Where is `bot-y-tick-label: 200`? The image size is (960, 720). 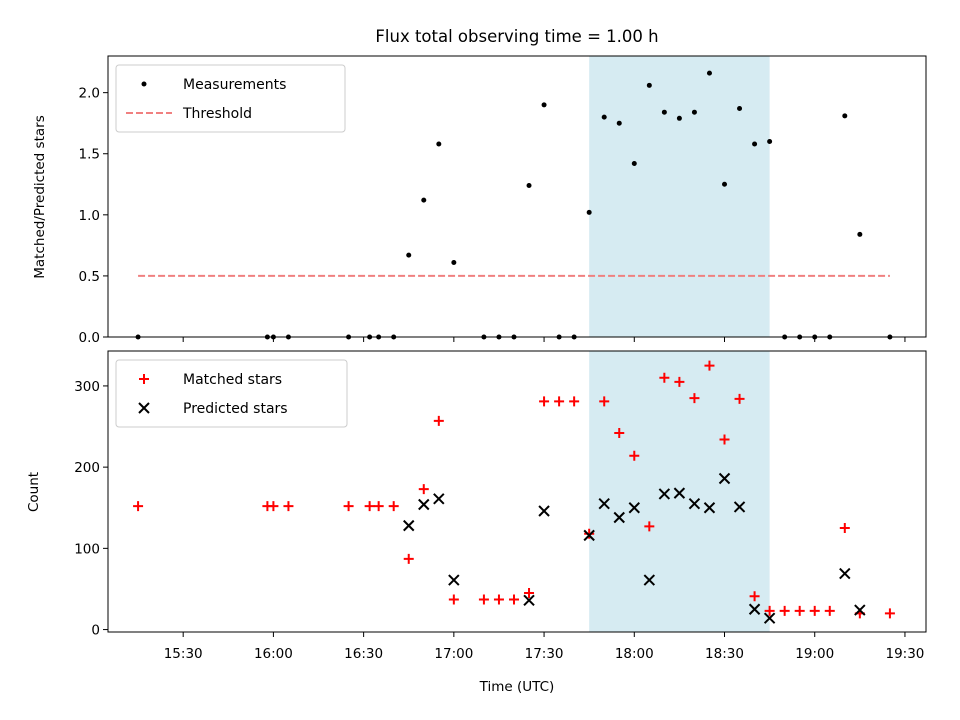
bot-y-tick-label: 200 is located at coordinates (87, 468).